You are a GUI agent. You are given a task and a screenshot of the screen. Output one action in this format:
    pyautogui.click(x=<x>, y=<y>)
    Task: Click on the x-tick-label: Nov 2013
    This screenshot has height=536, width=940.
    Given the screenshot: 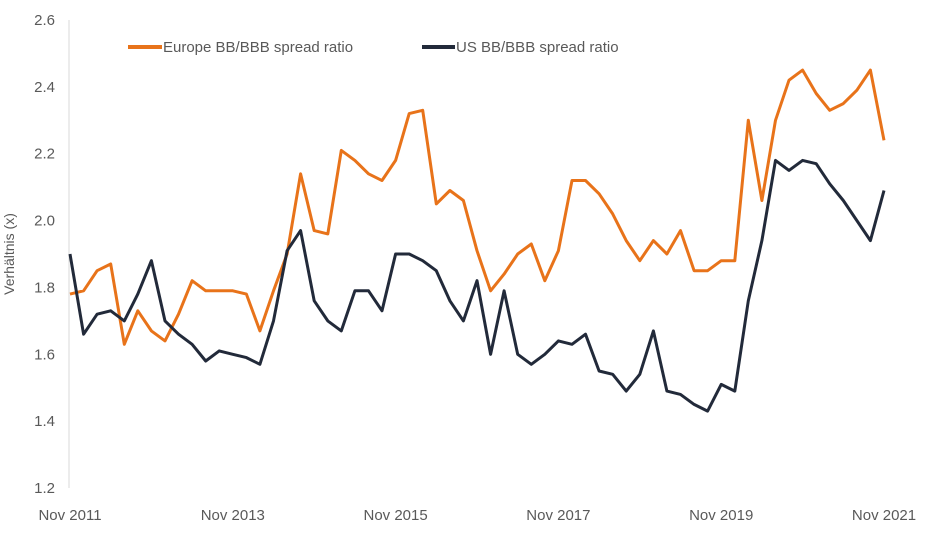 What is the action you would take?
    pyautogui.click(x=233, y=515)
    